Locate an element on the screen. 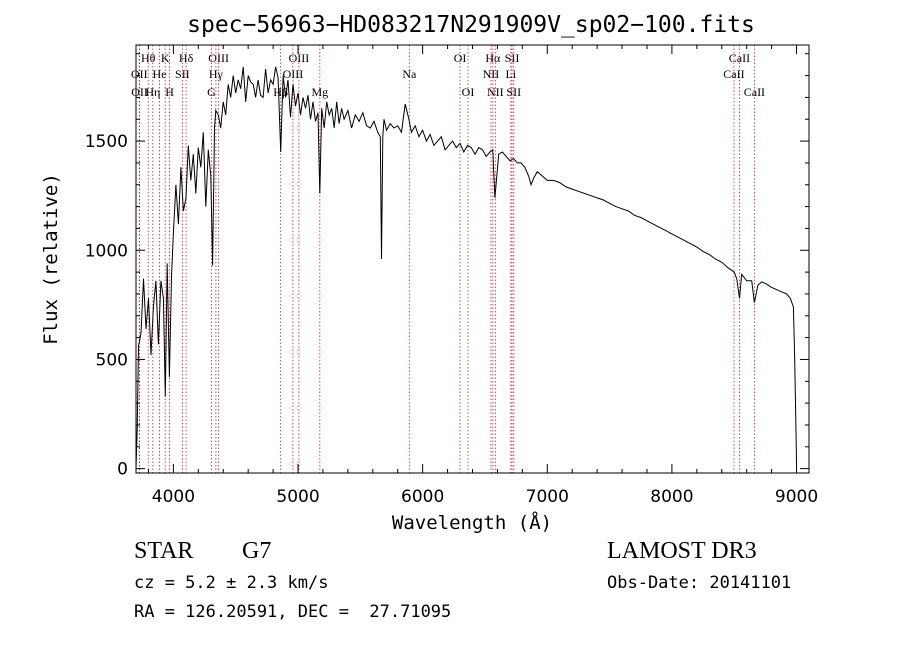 Image resolution: width=900 pixels, height=649 pixels. x-tick-label-8000: 8000 is located at coordinates (671, 497).